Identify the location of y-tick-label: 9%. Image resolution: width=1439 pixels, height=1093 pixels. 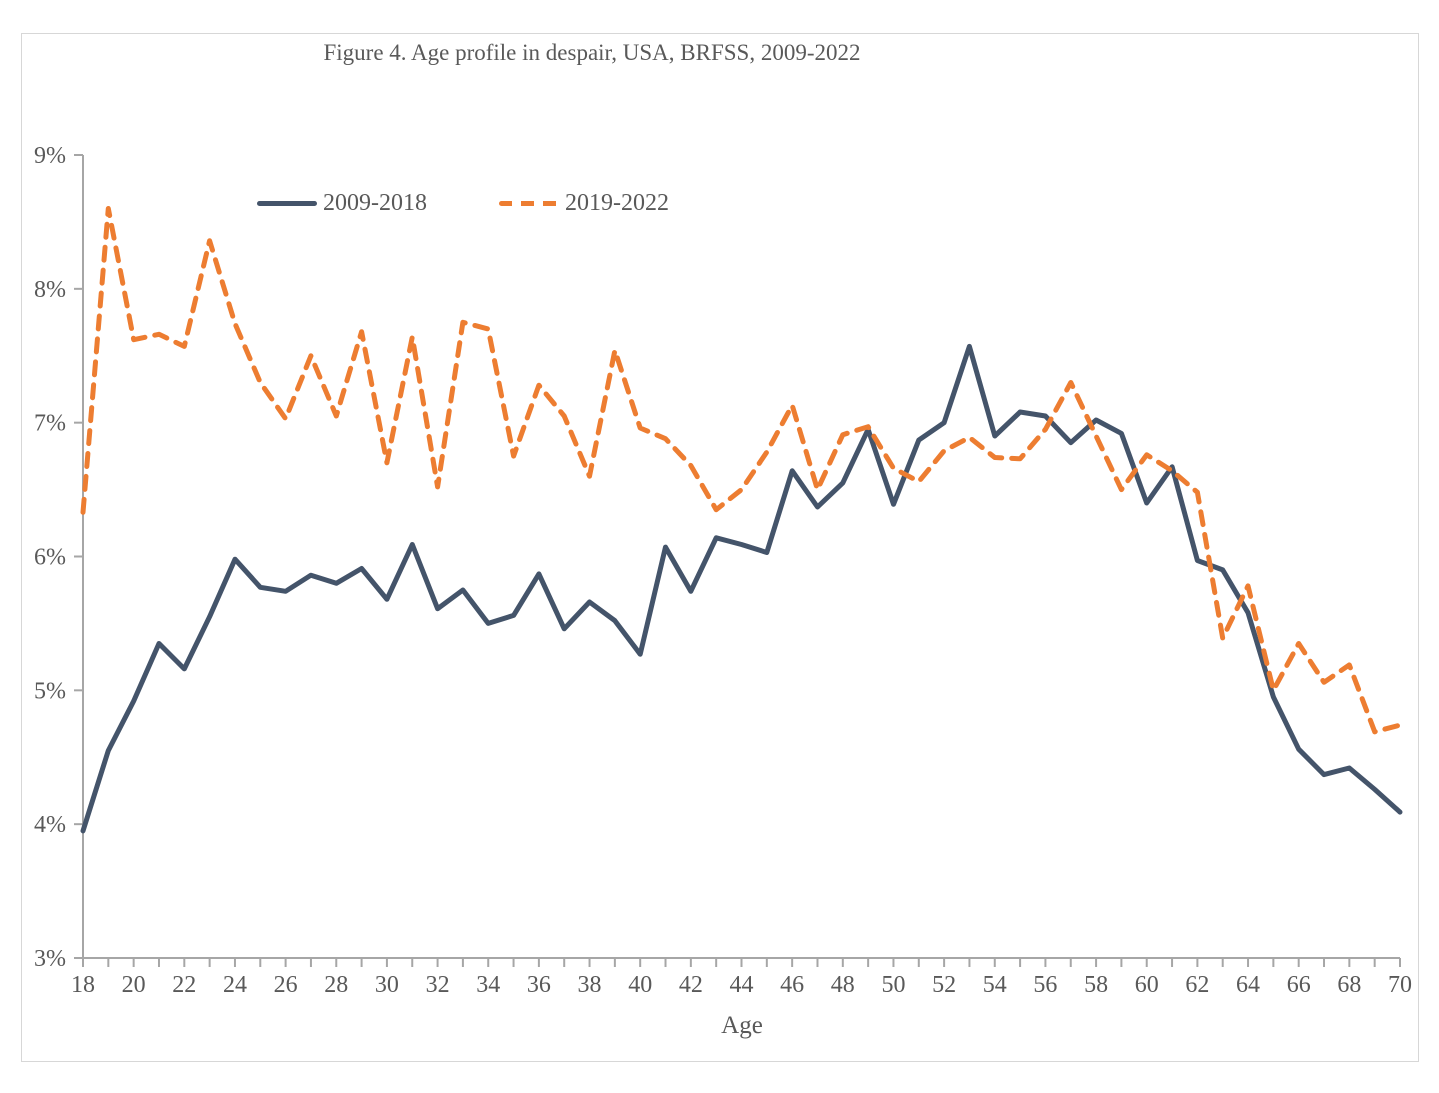
(50, 156).